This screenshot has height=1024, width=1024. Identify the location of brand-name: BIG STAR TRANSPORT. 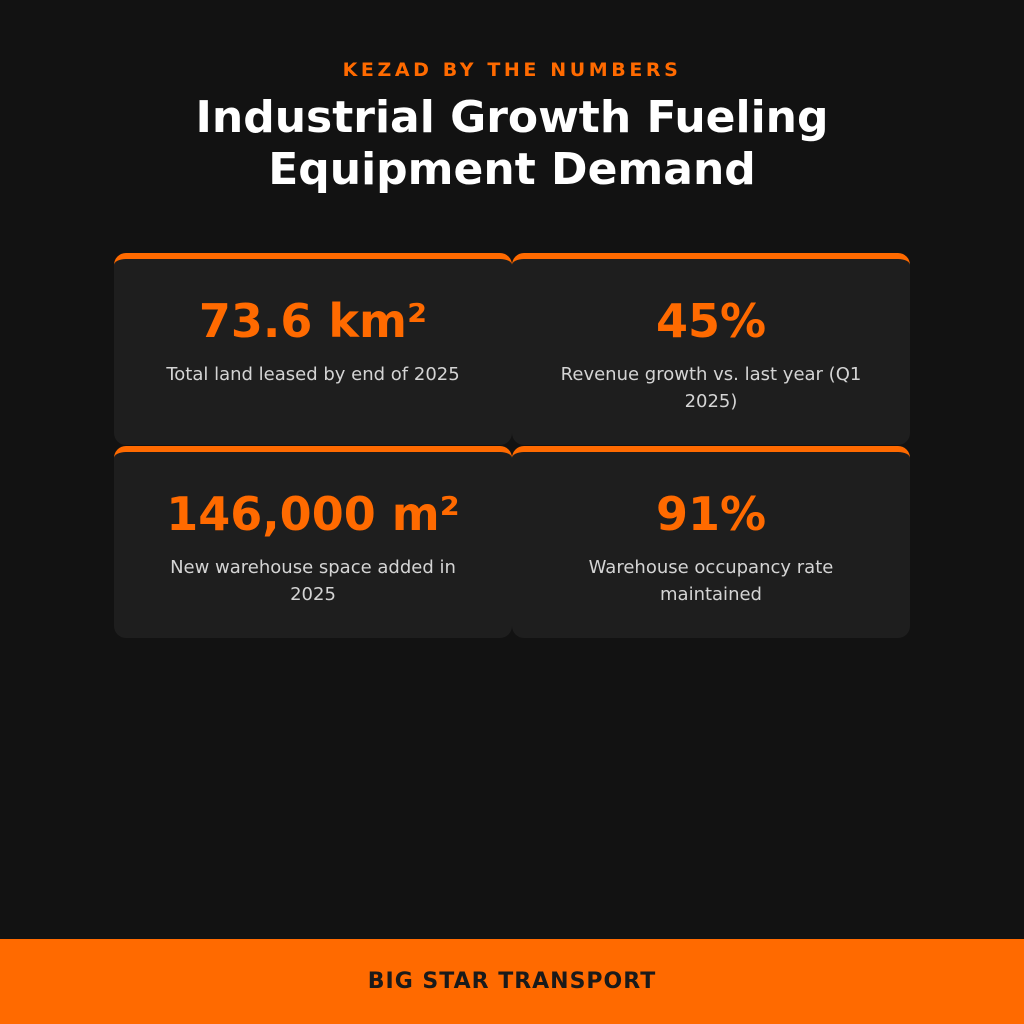
(512, 981).